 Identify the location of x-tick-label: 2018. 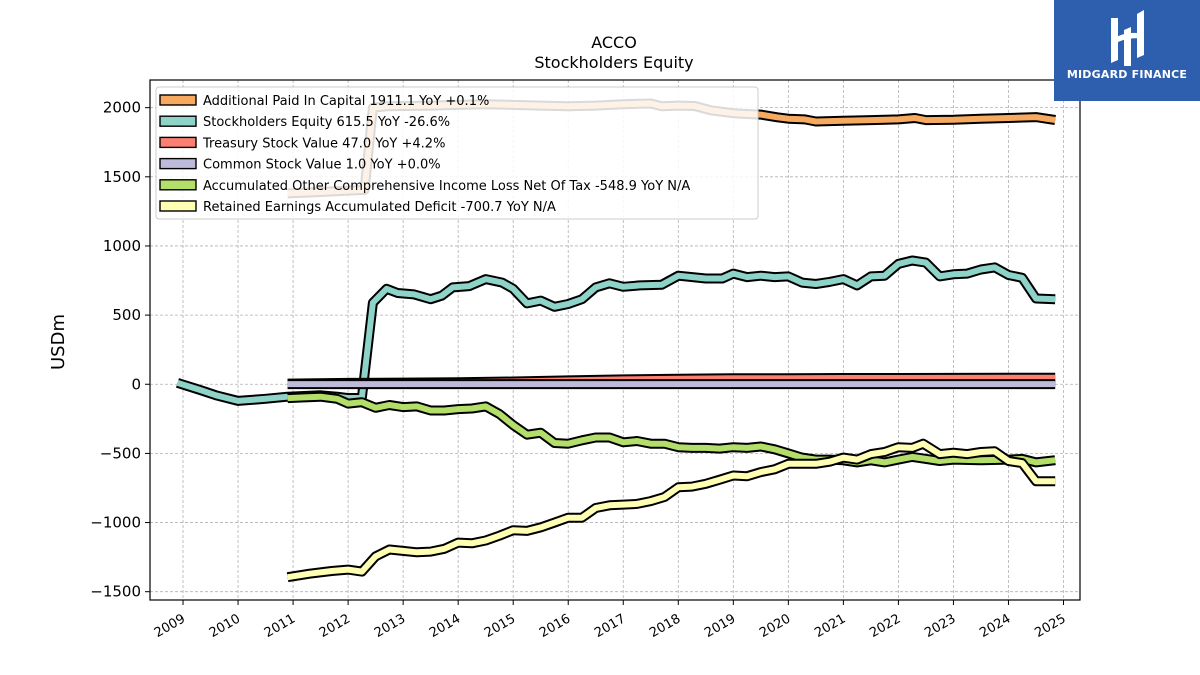
(665, 626).